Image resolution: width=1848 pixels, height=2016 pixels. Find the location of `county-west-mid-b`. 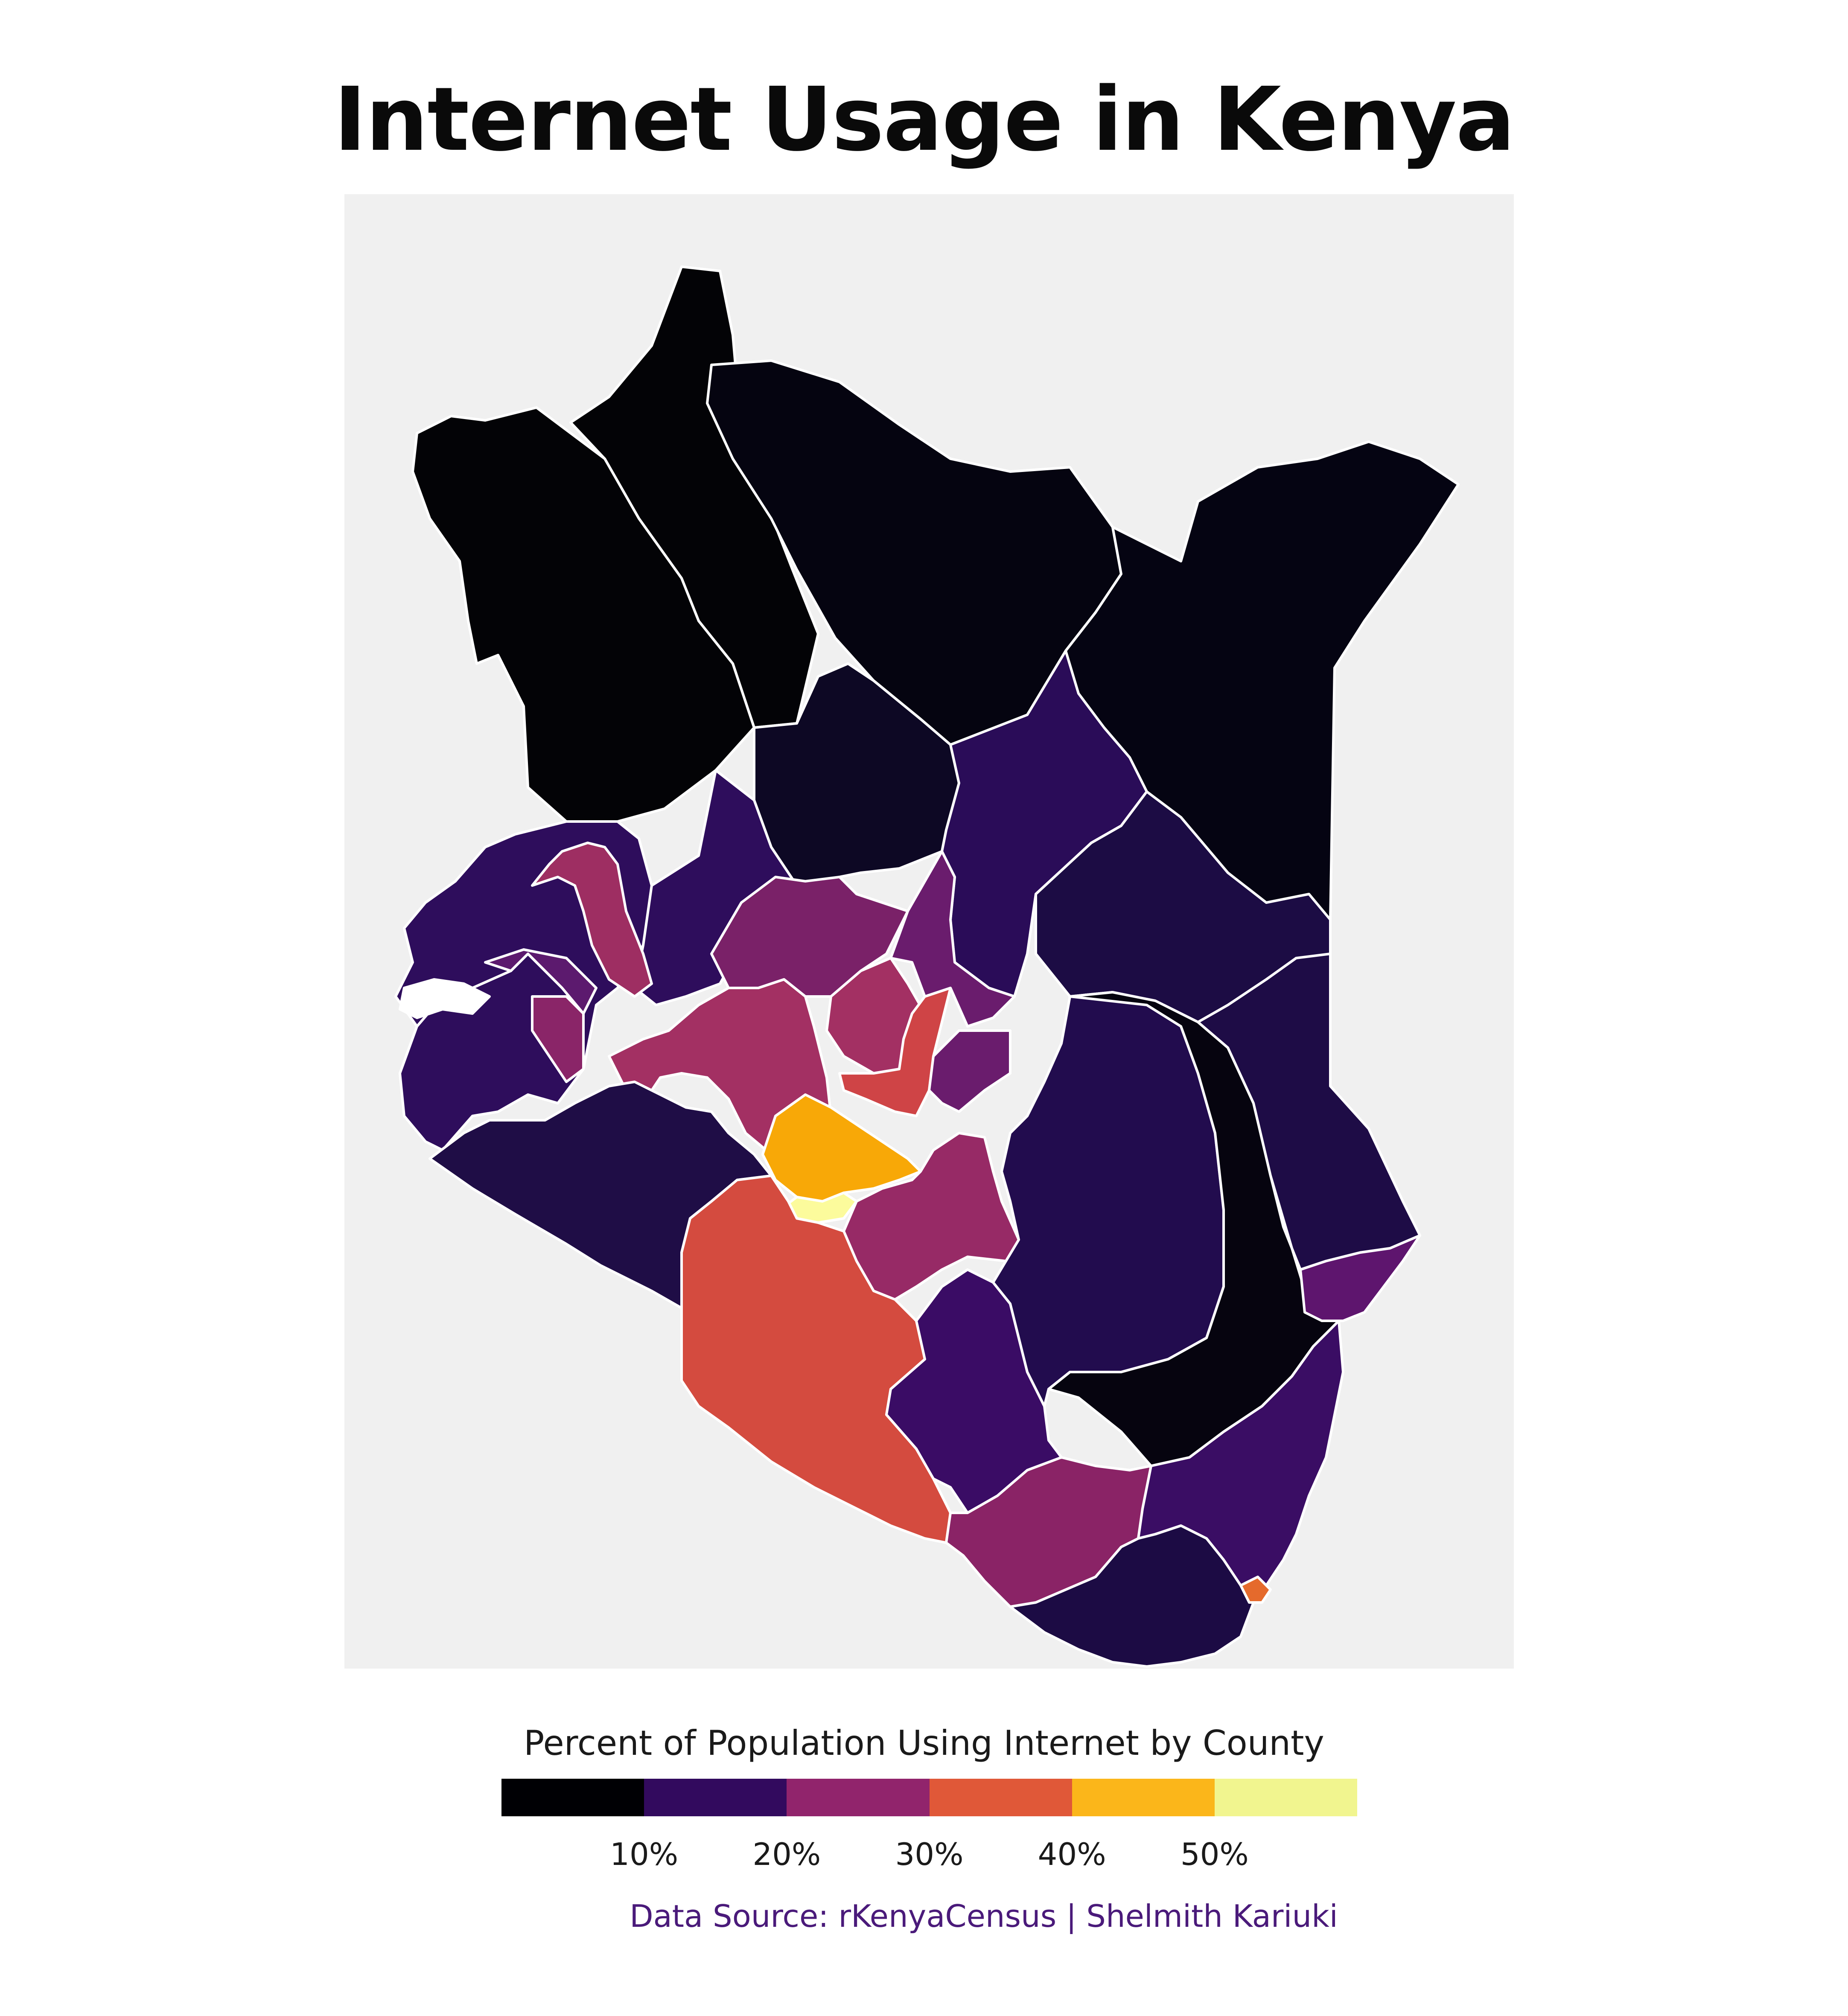

county-west-mid-b is located at coordinates (558, 1039).